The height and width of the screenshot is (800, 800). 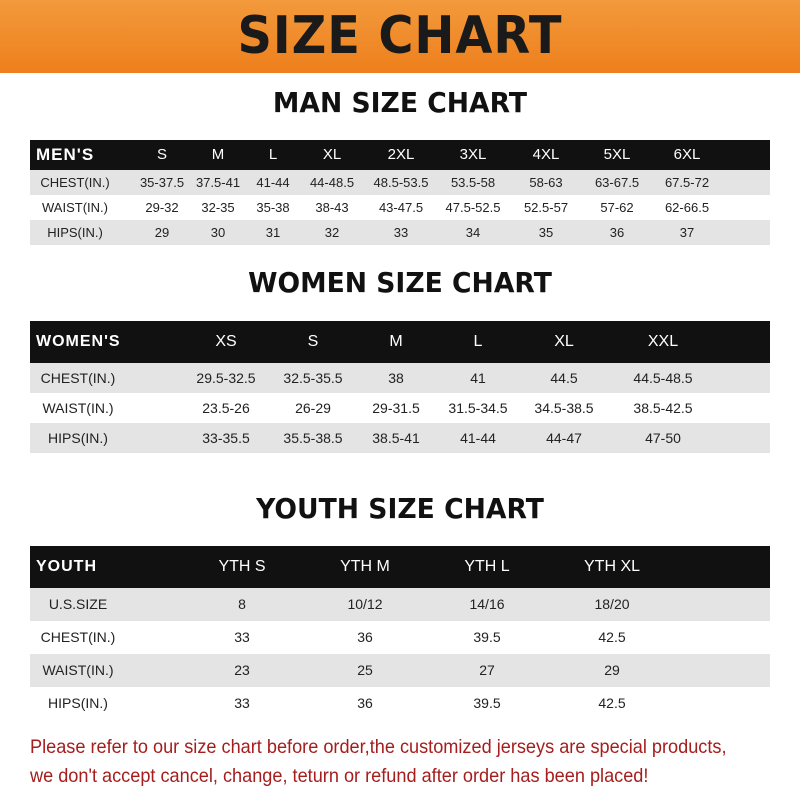 I want to click on size-cell: 2XL, so click(x=401, y=154).